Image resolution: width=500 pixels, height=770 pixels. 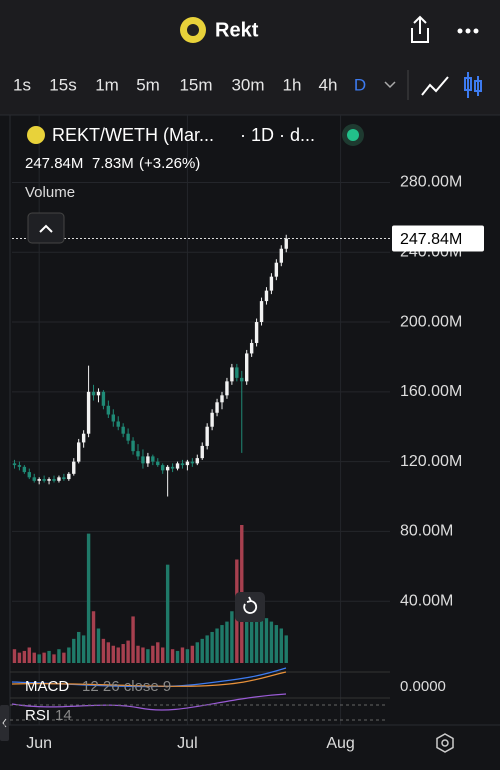 I want to click on reset-icon, so click(x=250, y=605).